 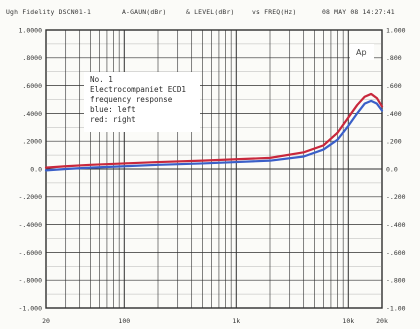 What do you see at coordinates (131, 99) in the screenshot?
I see `legend-line-description: frequency response` at bounding box center [131, 99].